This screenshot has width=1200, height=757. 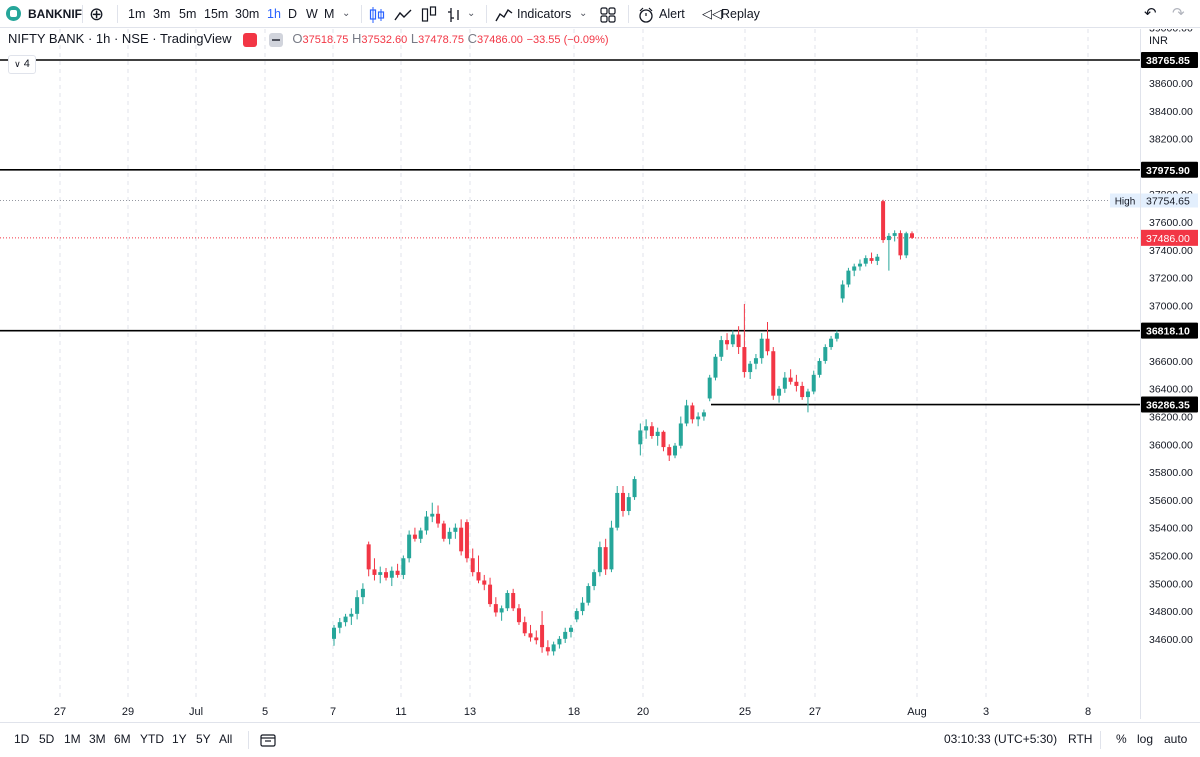 What do you see at coordinates (740, 14) in the screenshot?
I see `replay-button: Replay` at bounding box center [740, 14].